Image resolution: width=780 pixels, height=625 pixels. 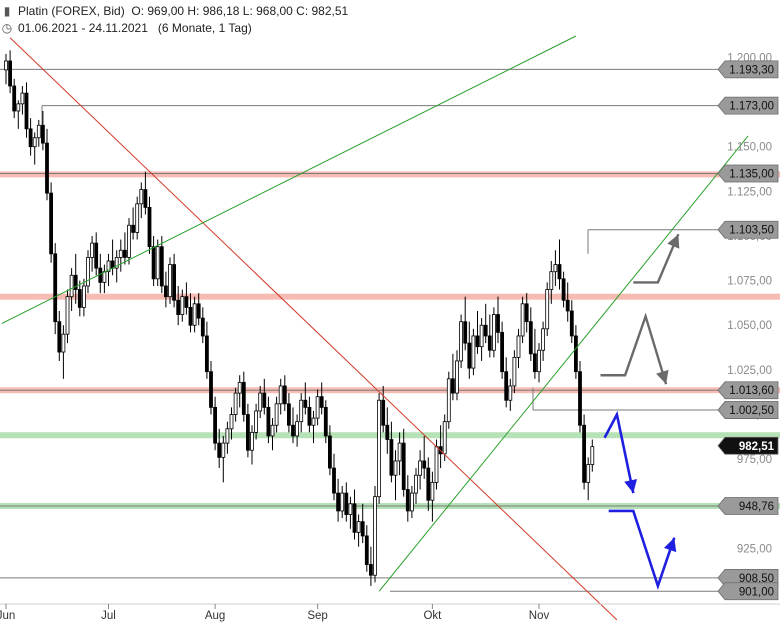 I want to click on level-tag-948-76: 948,76, so click(x=748, y=506).